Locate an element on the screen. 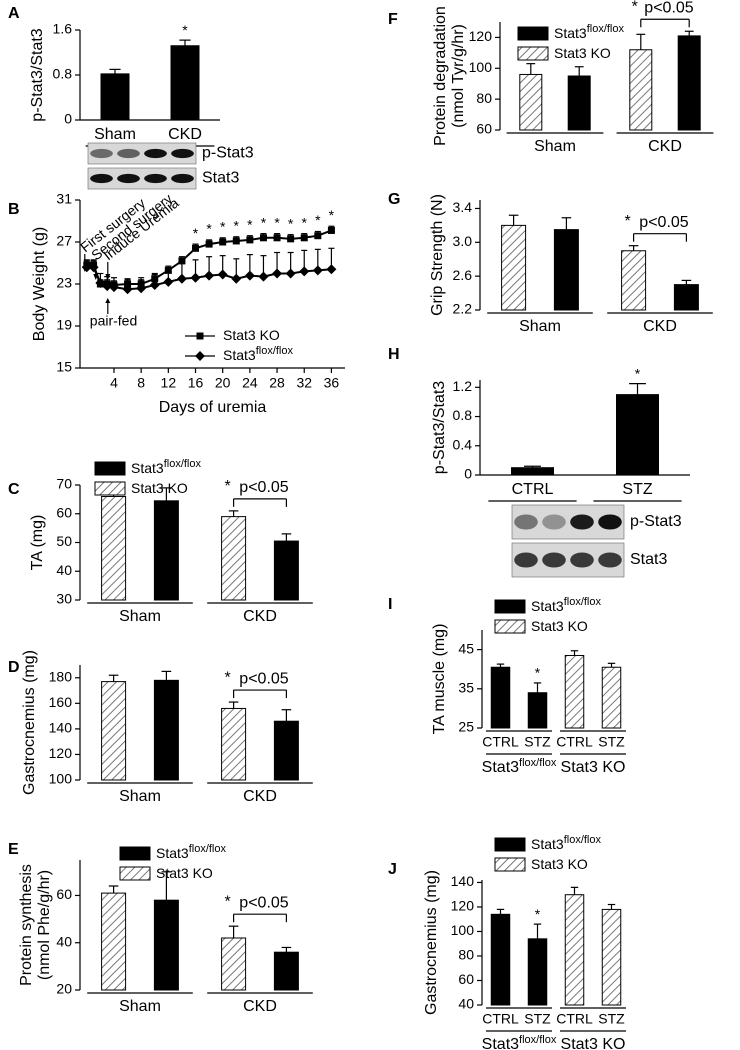  panel-label: F is located at coordinates (393, 19).